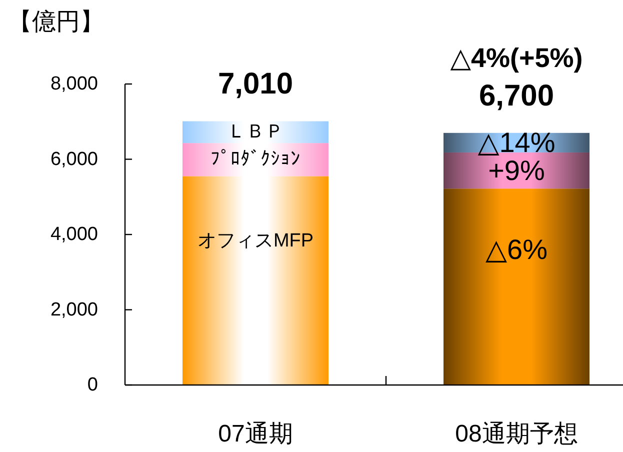 The image size is (623, 452). What do you see at coordinates (255, 241) in the screenshot?
I see `series-label: オフィスMFP` at bounding box center [255, 241].